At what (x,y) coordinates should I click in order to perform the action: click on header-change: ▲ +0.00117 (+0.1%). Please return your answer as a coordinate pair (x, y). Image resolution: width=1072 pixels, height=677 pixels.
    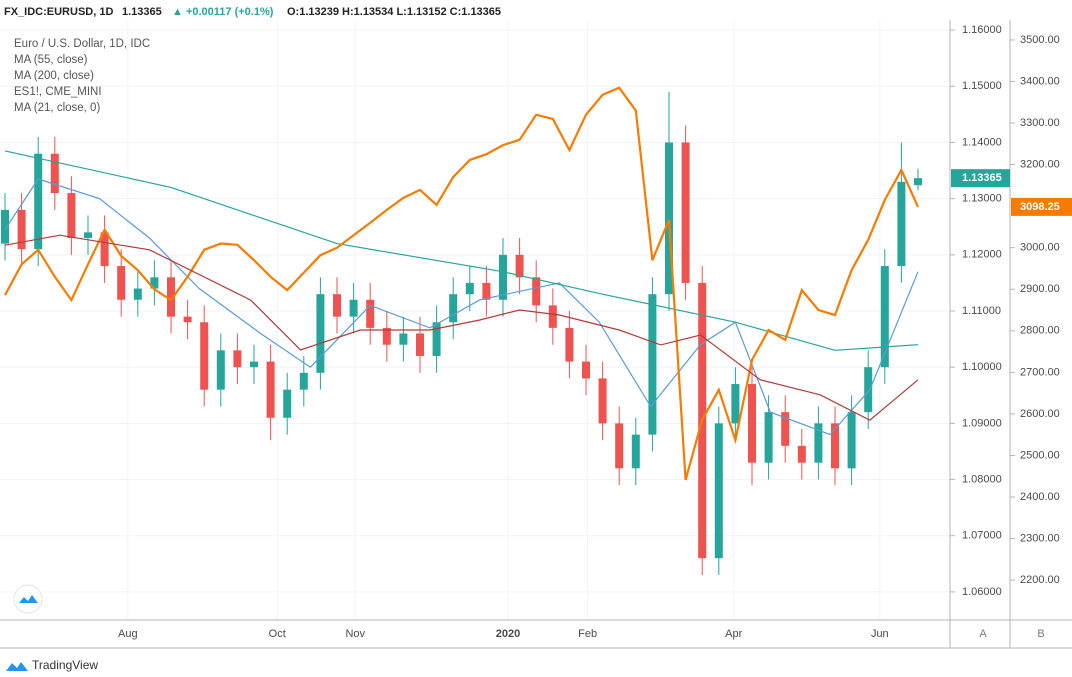
    Looking at the image, I should click on (223, 12).